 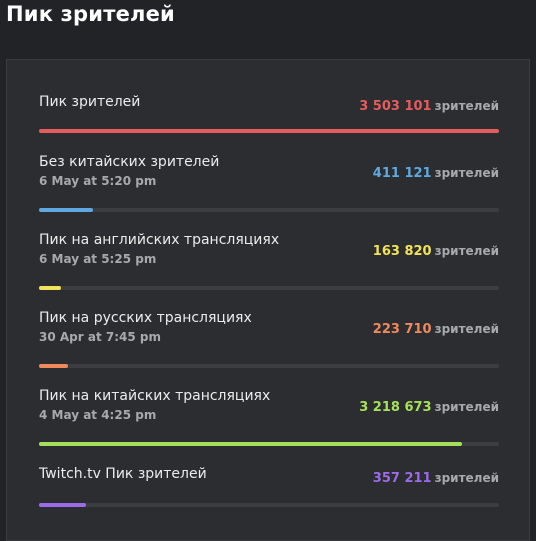 What do you see at coordinates (402, 173) in the screenshot?
I see `stat-number: 411 121` at bounding box center [402, 173].